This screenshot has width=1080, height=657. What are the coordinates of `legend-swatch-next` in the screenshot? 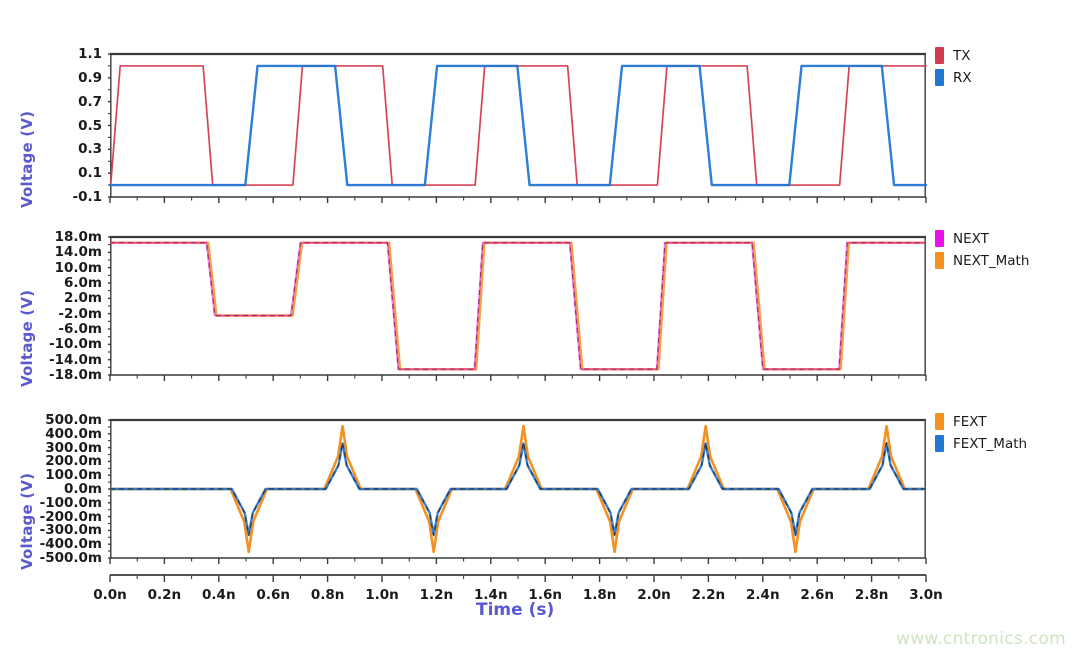 It's located at (939, 238).